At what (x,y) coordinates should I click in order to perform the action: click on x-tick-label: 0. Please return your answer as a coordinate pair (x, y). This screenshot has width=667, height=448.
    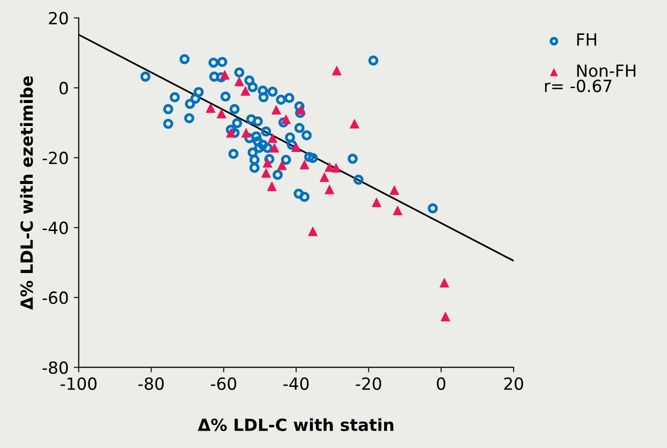
    Looking at the image, I should click on (441, 383).